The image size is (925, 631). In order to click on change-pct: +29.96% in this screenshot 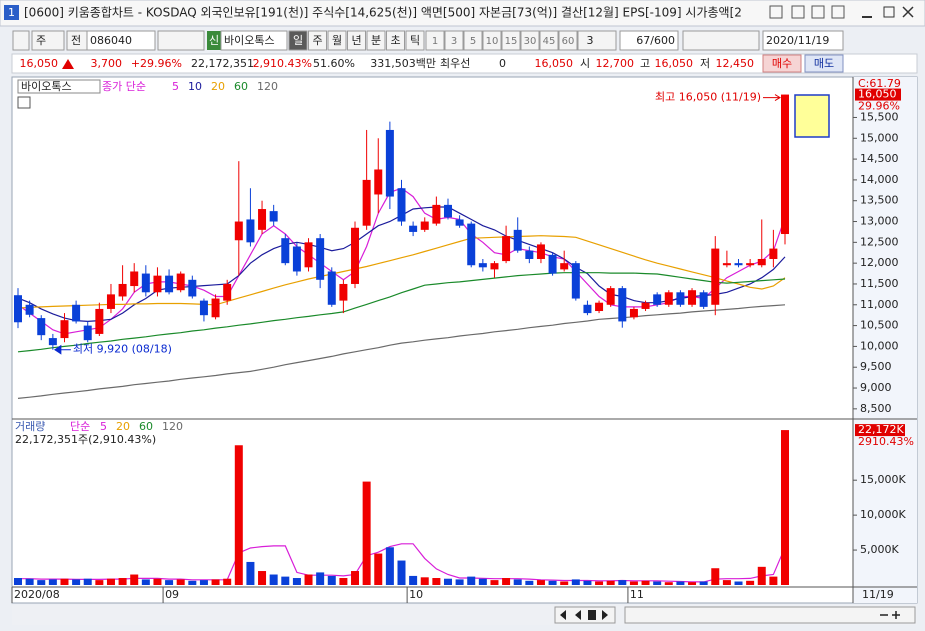, I will do `click(156, 63)`.